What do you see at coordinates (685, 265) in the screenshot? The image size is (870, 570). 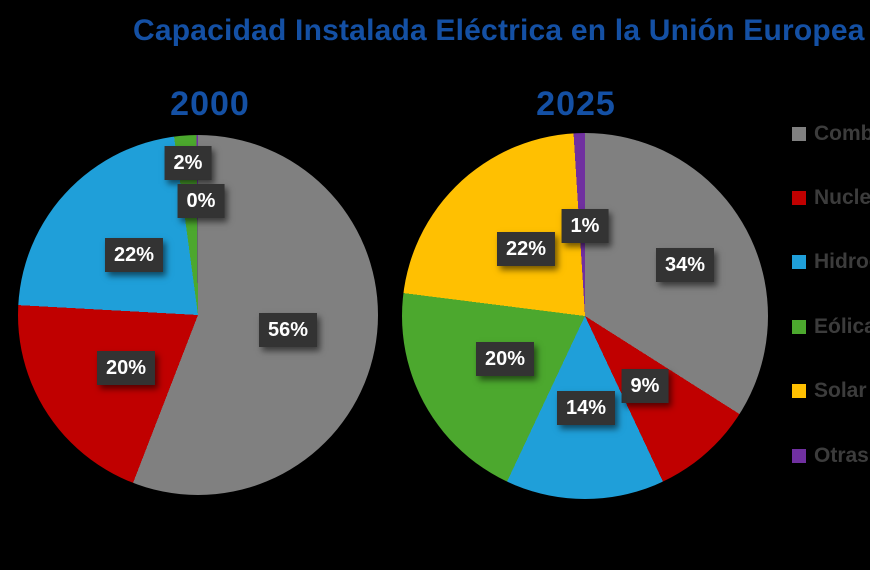 I see `pie-label-comb-2025: 34%` at bounding box center [685, 265].